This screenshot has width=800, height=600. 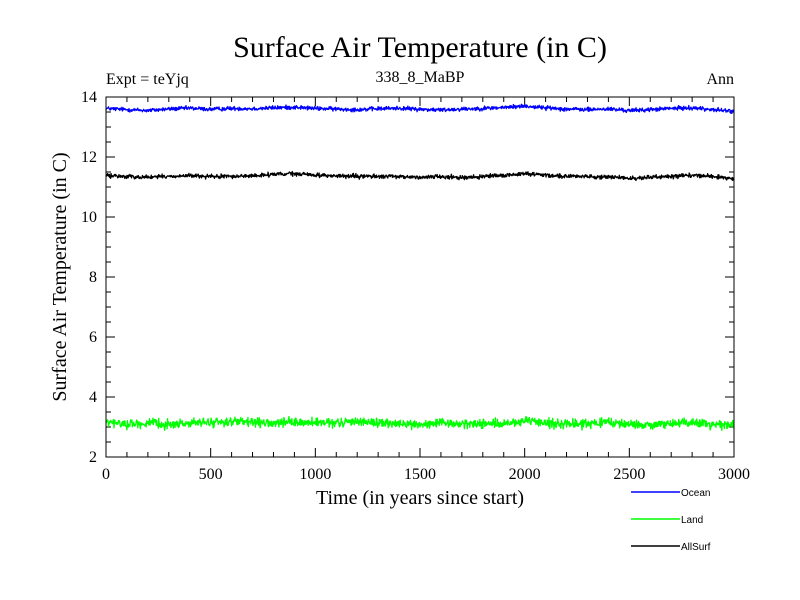 What do you see at coordinates (420, 498) in the screenshot?
I see `x-axis-label: Time (in years since start)` at bounding box center [420, 498].